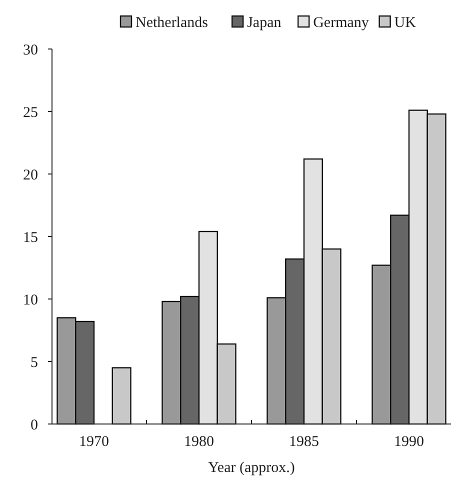 This screenshot has width=463, height=494. Describe the element at coordinates (34, 362) in the screenshot. I see `y-tick-label: 5` at that location.